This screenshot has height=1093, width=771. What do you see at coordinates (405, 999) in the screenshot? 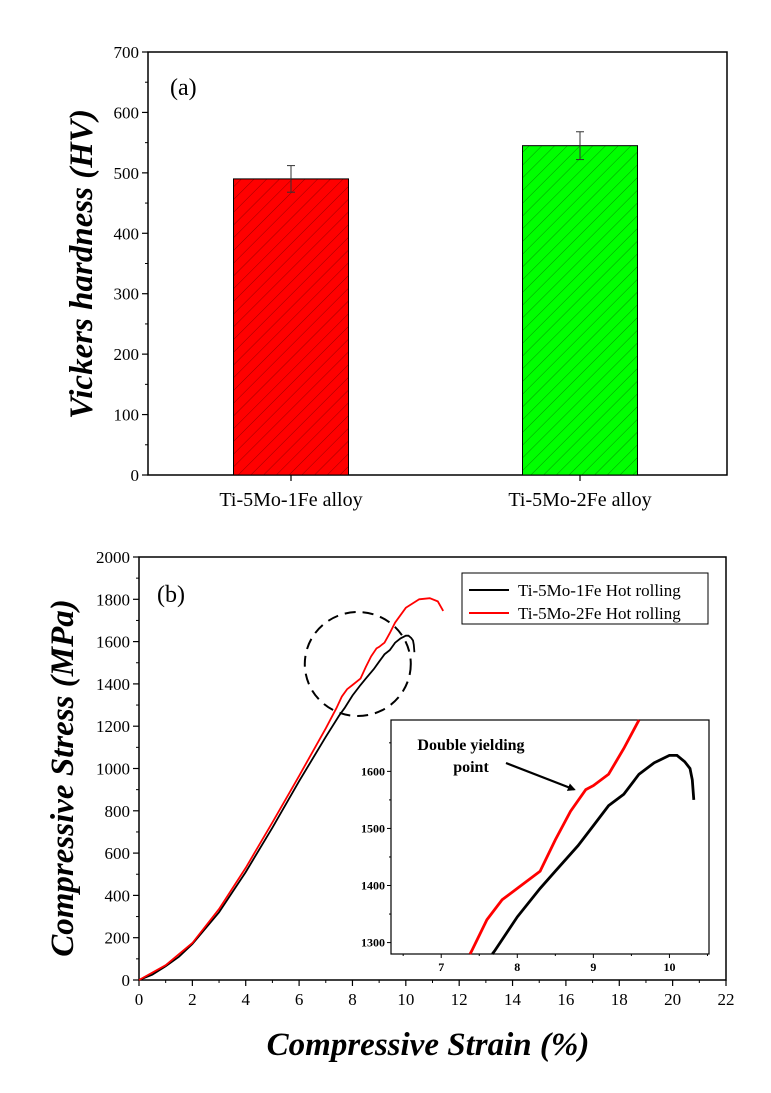
I see `x-tick-label: 10` at bounding box center [405, 999].